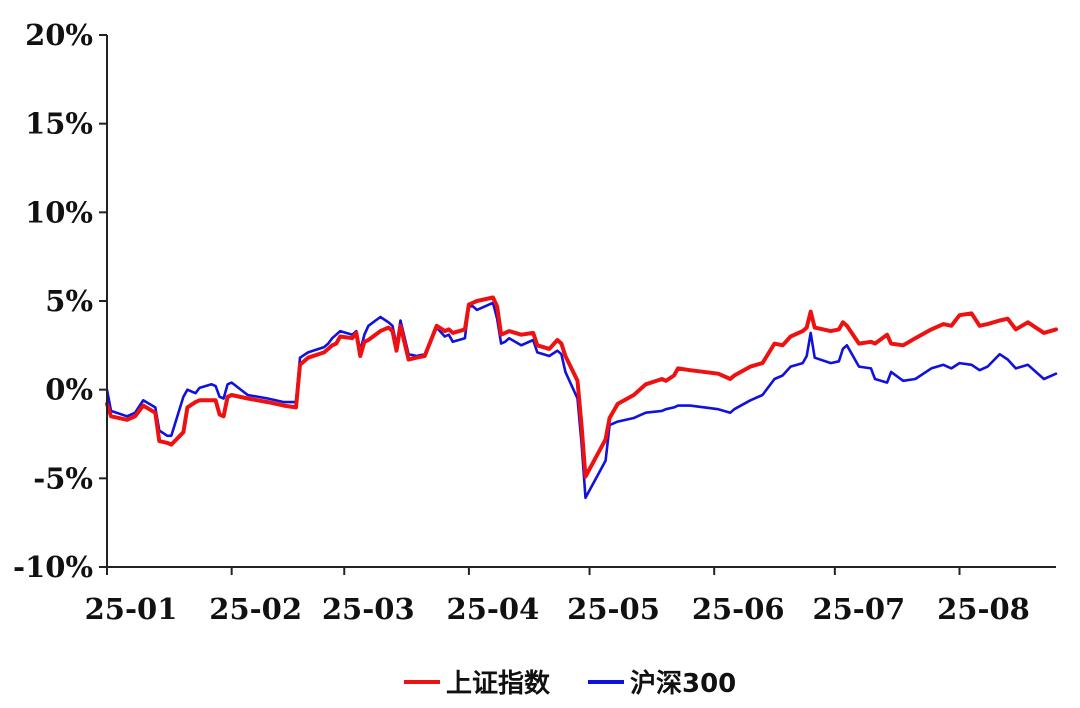  I want to click on y-tick-label: 20%, so click(59, 35).